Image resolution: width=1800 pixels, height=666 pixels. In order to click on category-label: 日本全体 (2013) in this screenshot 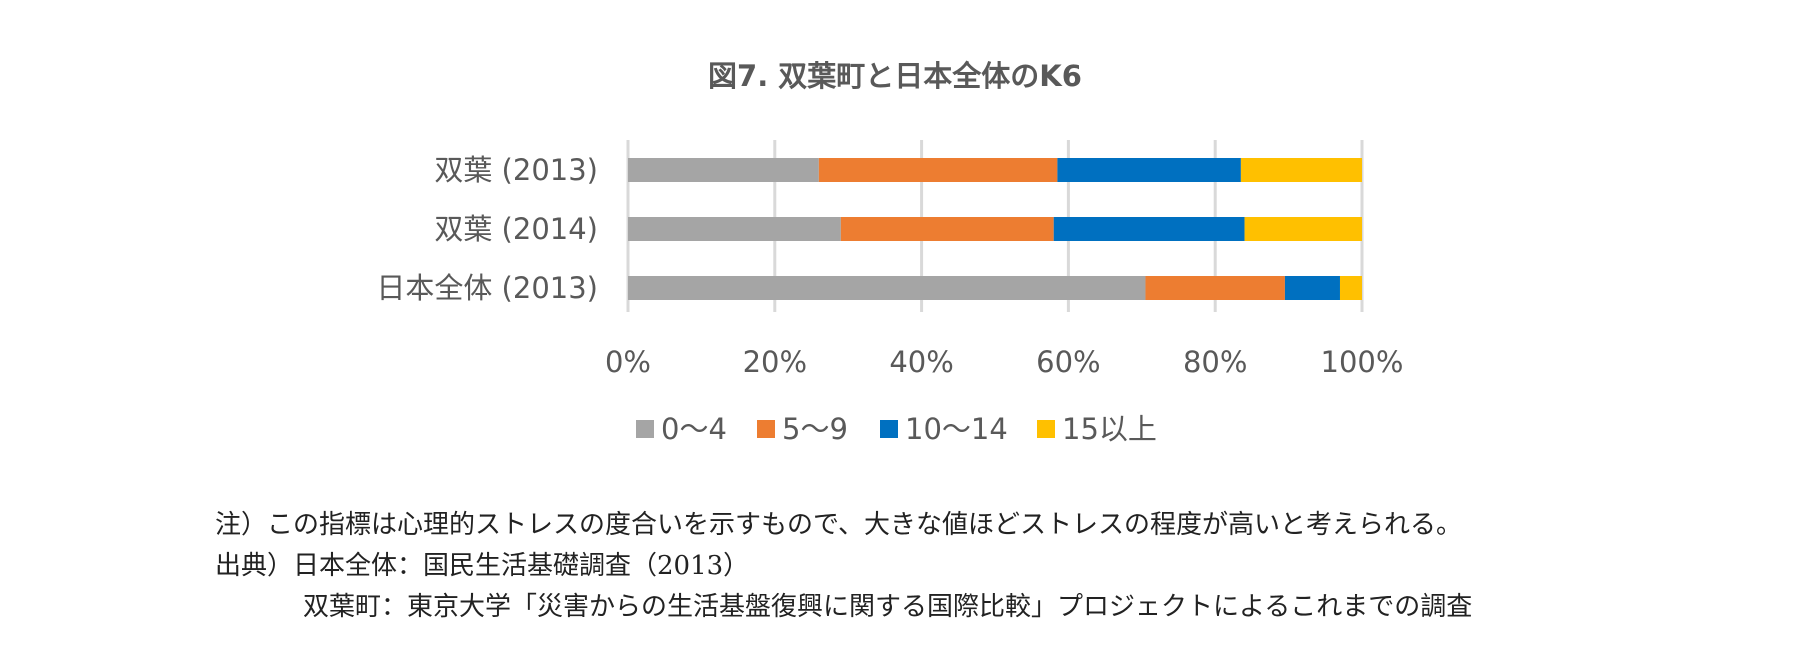, I will do `click(487, 288)`.